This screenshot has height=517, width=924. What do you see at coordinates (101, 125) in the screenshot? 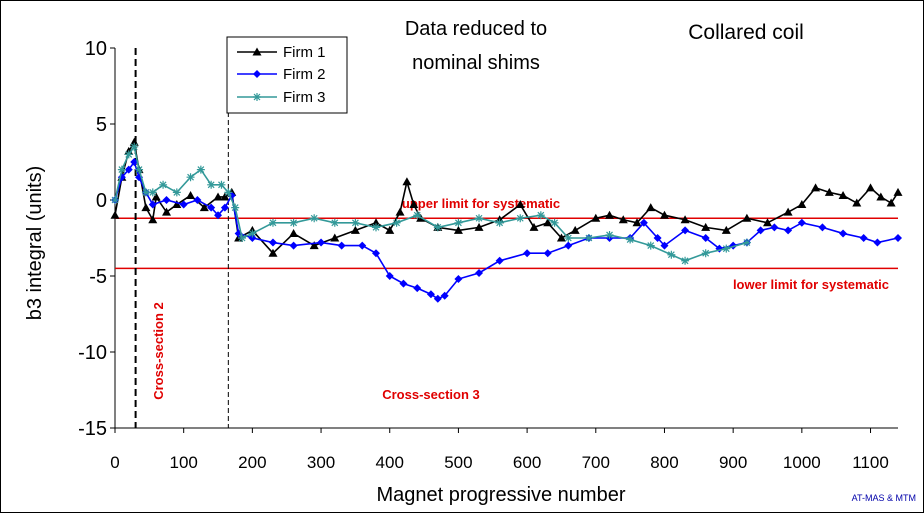
I see `y-tick-label: 5` at bounding box center [101, 125].